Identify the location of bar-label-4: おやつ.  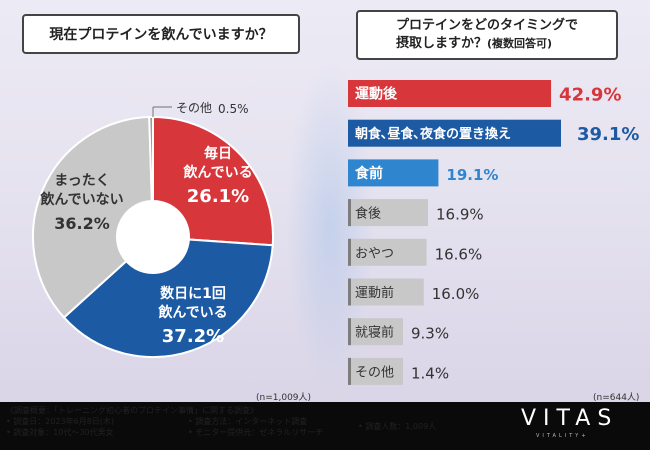
(374, 253).